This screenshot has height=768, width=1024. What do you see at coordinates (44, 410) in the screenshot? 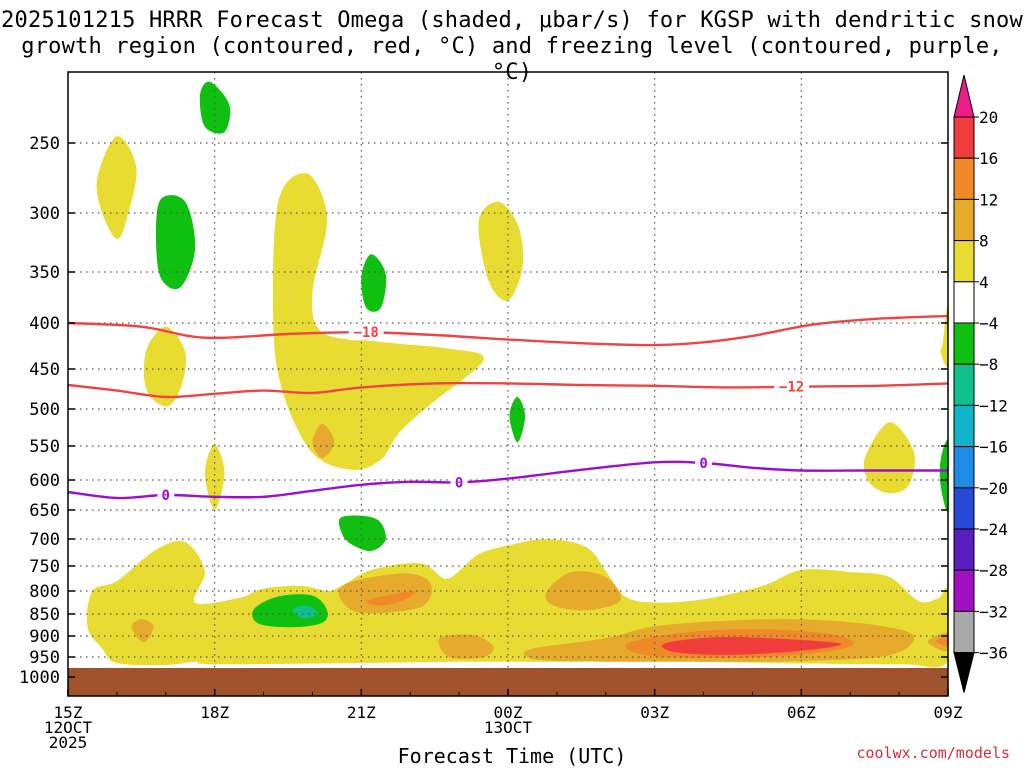
I see `y-tick-label-500: 500` at bounding box center [44, 410].